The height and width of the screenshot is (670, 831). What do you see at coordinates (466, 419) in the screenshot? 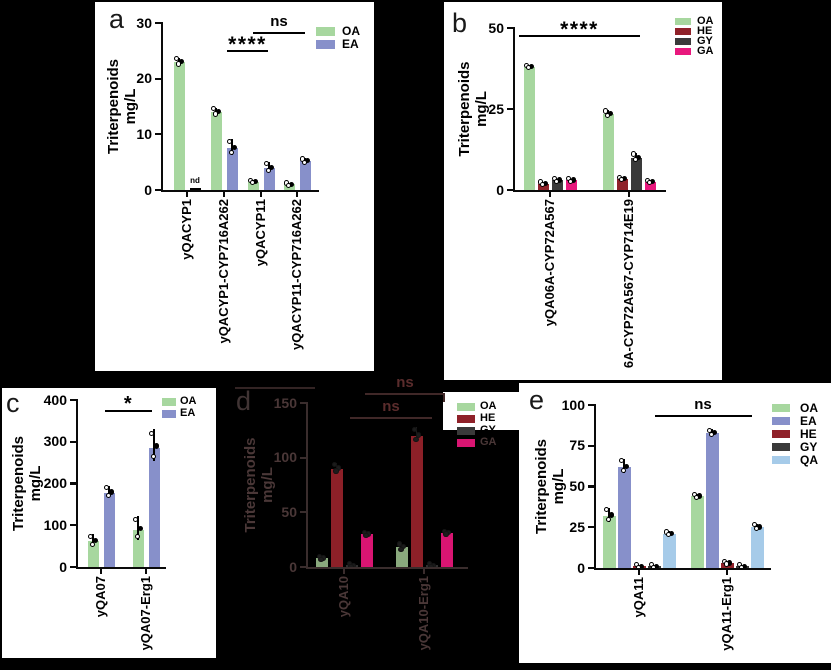
I see `legend-swatch-HE` at bounding box center [466, 419].